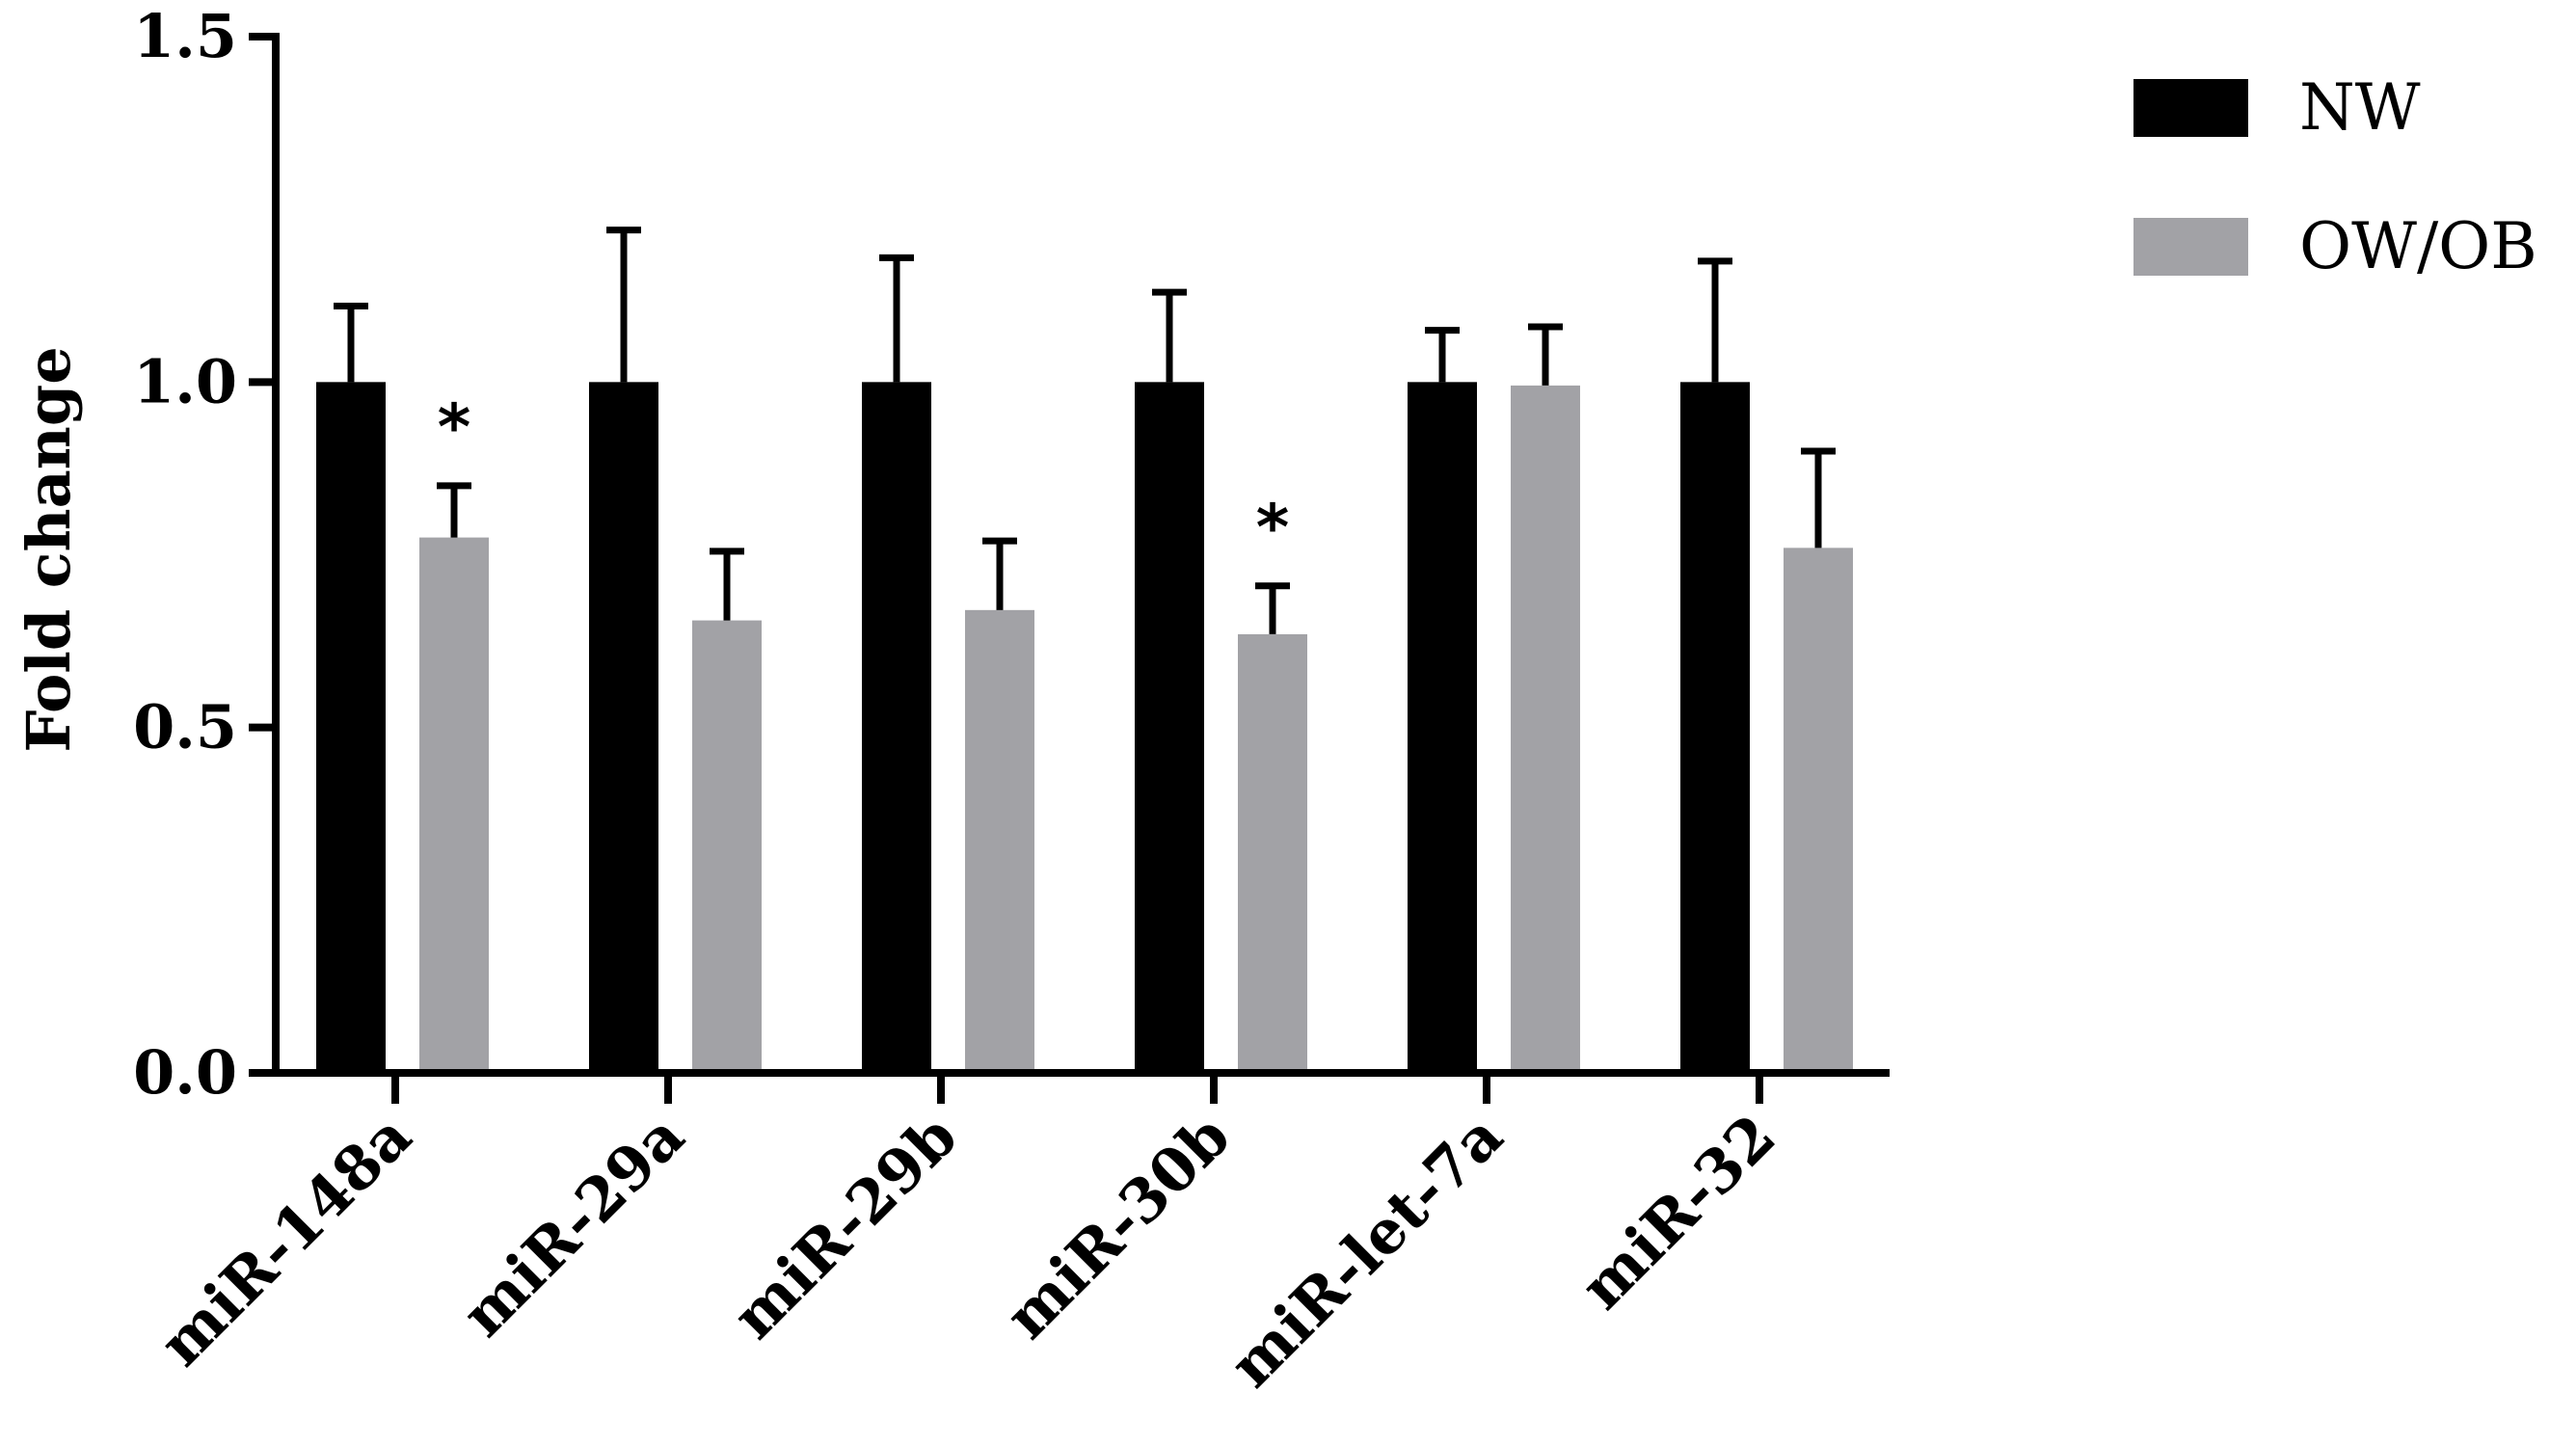 Image resolution: width=2576 pixels, height=1445 pixels. I want to click on legend-label-ow-ob: OW/OB, so click(2418, 246).